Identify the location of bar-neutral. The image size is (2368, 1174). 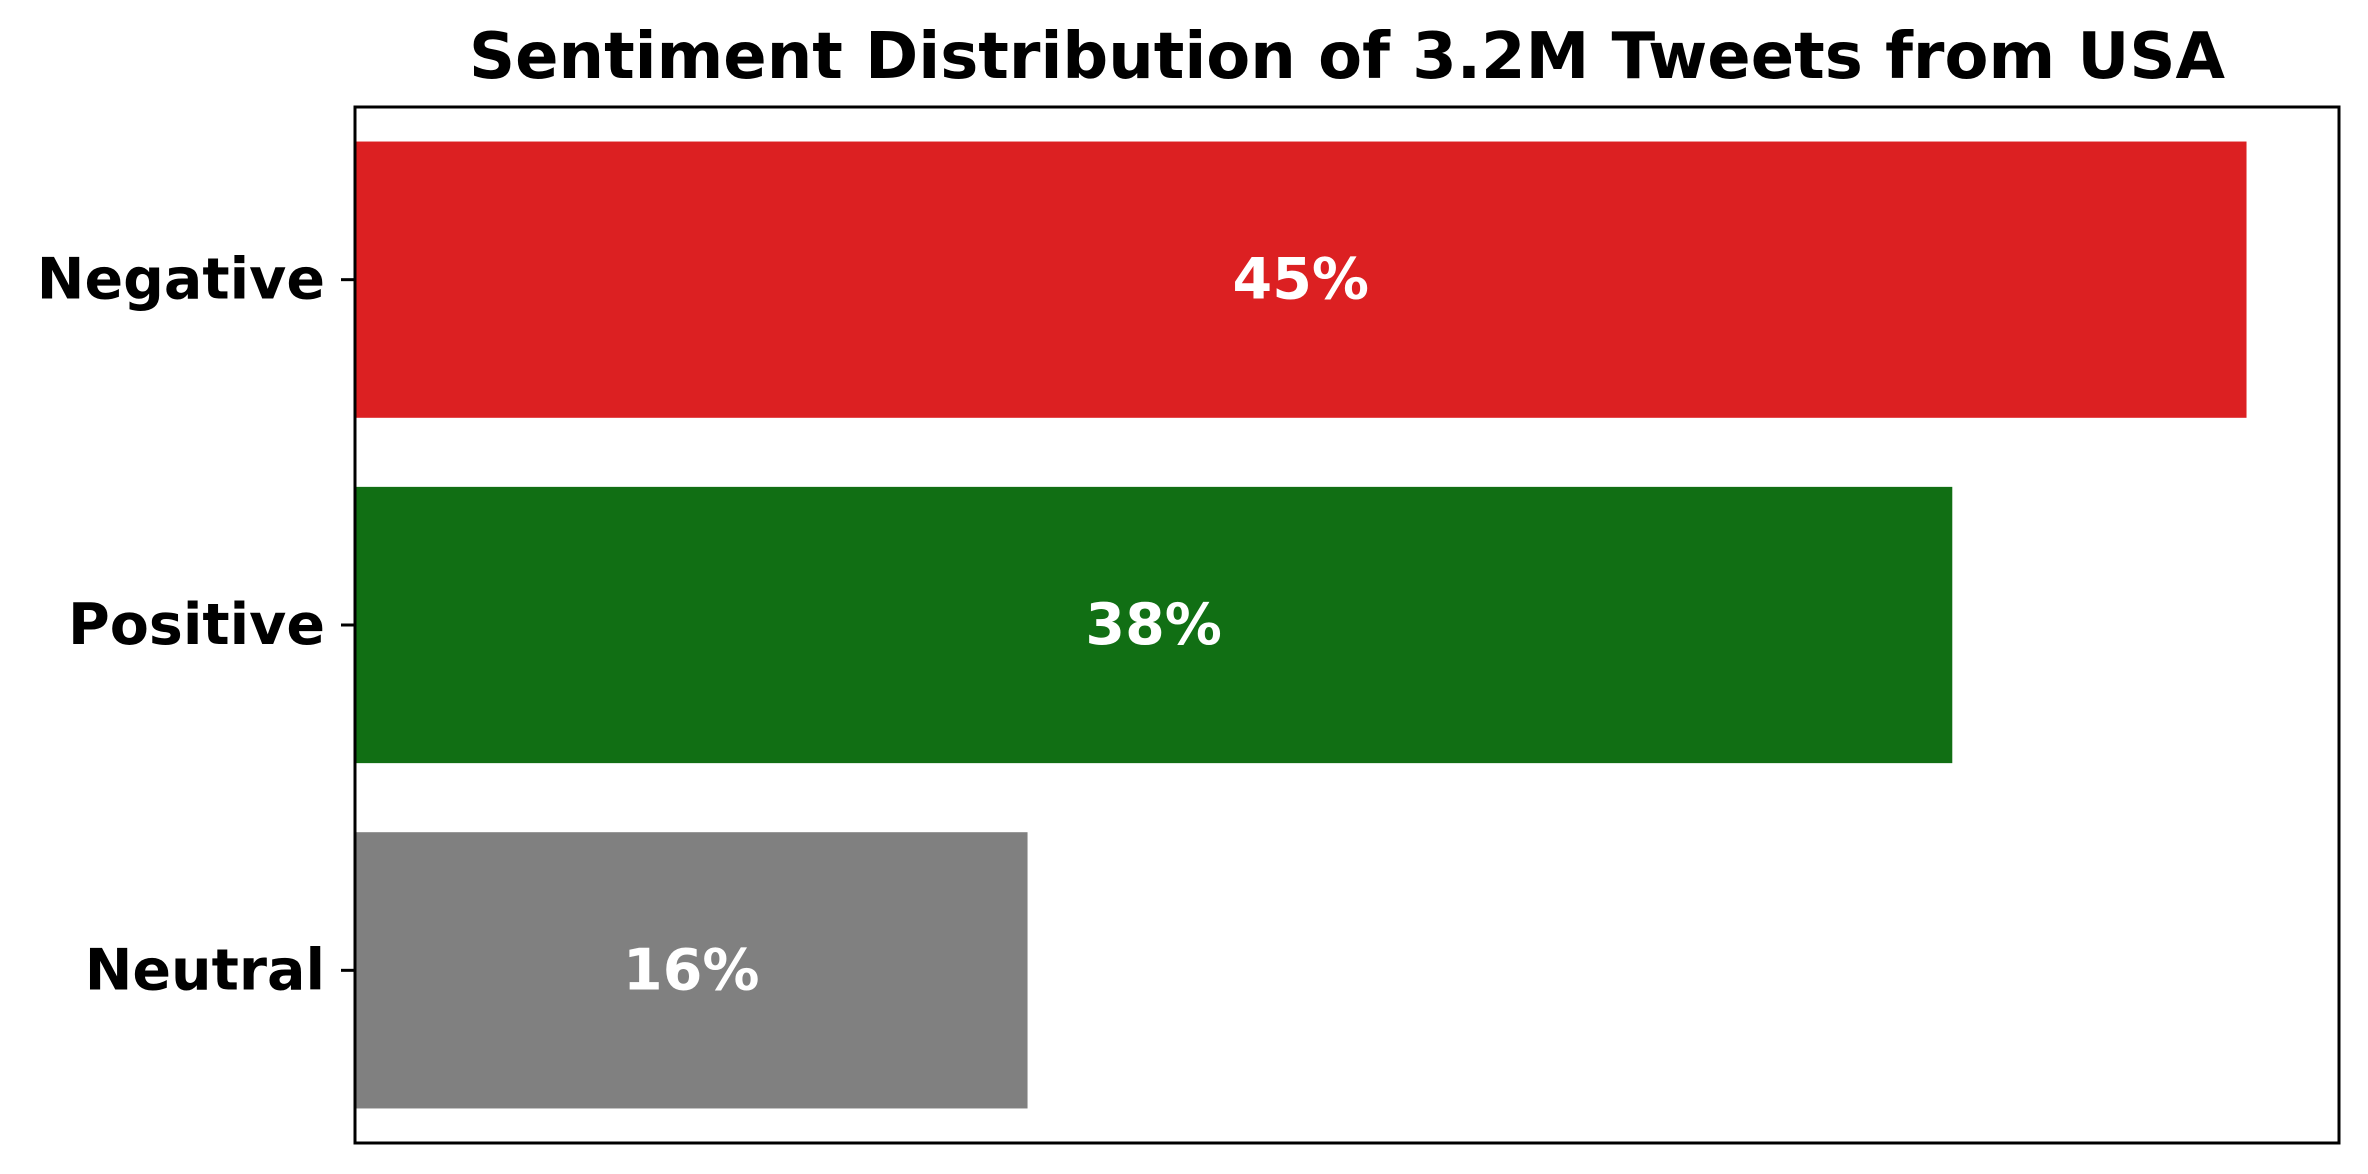
(691, 970).